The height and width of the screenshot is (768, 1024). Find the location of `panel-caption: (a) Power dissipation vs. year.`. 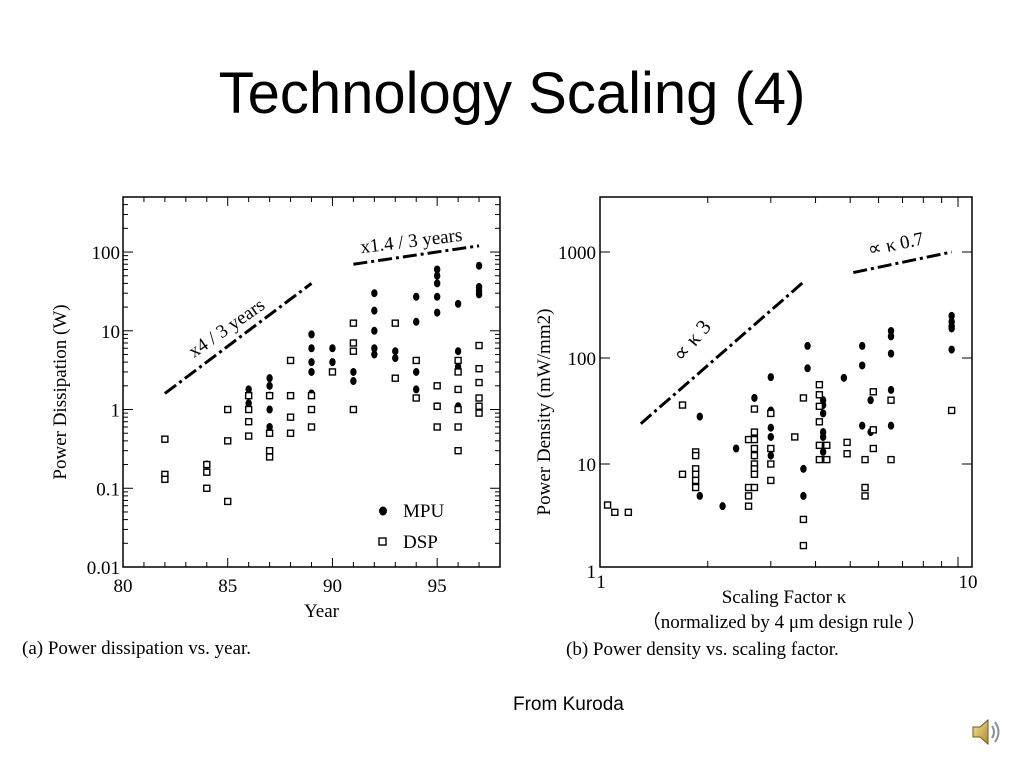

panel-caption: (a) Power dissipation vs. year. is located at coordinates (136, 648).